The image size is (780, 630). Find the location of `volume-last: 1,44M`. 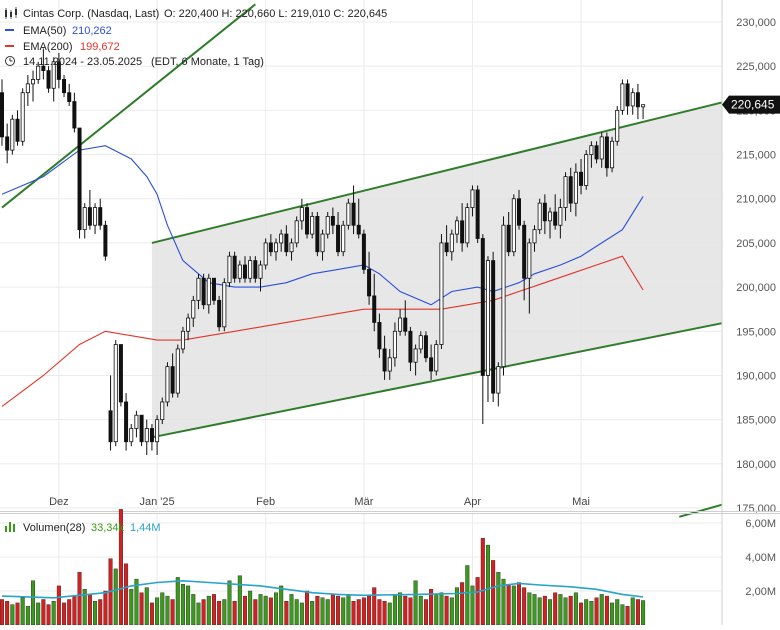

volume-last: 1,44M is located at coordinates (145, 528).